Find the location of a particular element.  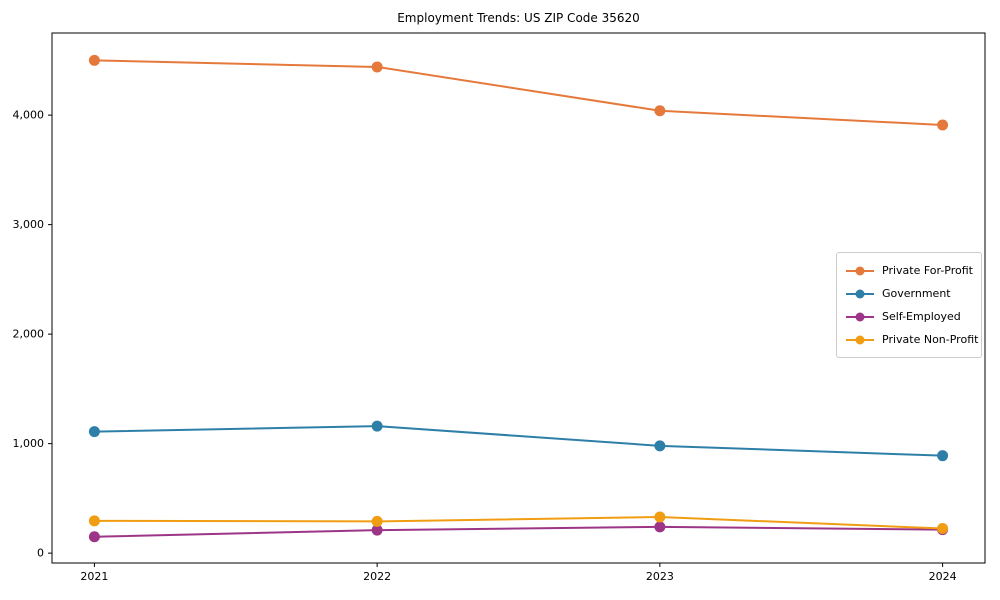

data-point-self-employed-2022 is located at coordinates (377, 530).